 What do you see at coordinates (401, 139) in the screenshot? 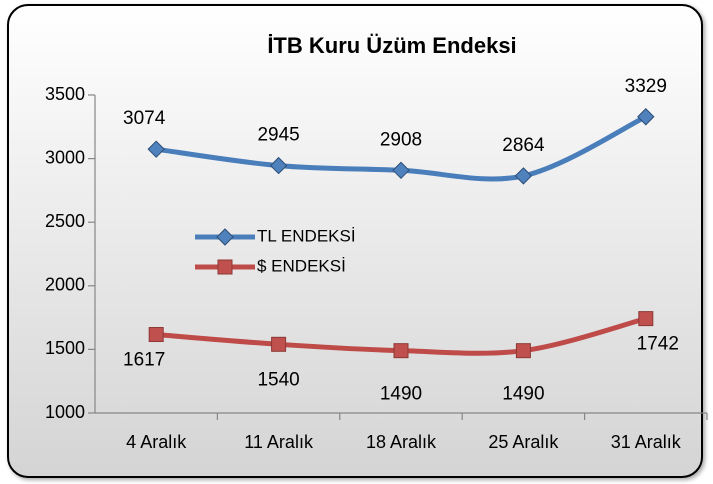
I see `data-label: 2908` at bounding box center [401, 139].